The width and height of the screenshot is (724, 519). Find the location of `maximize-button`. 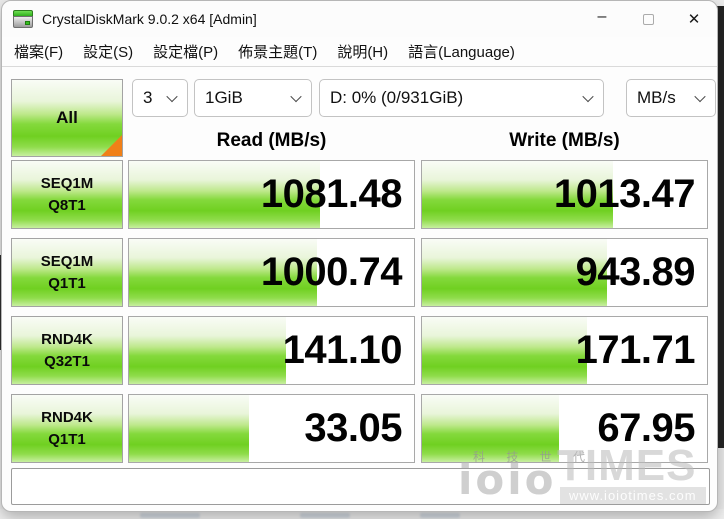

maximize-button is located at coordinates (648, 19).